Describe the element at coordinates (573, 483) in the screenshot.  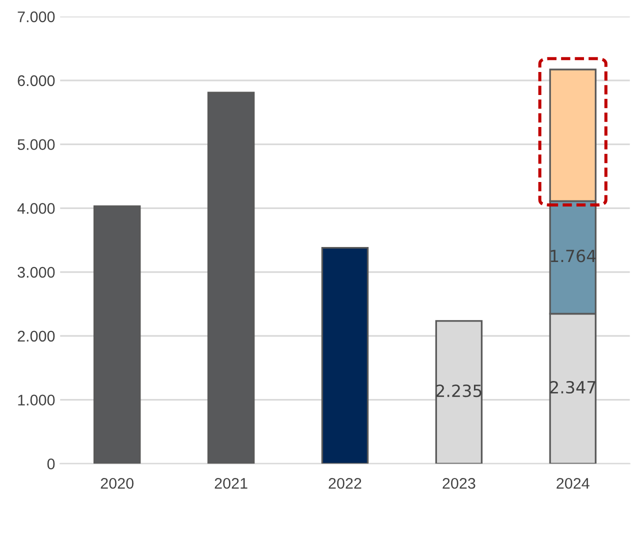
I see `x-tick-label: 2024` at that location.